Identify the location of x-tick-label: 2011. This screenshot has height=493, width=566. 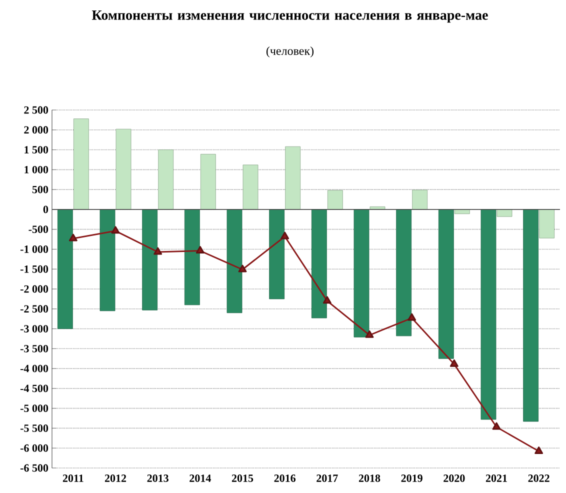
(73, 478).